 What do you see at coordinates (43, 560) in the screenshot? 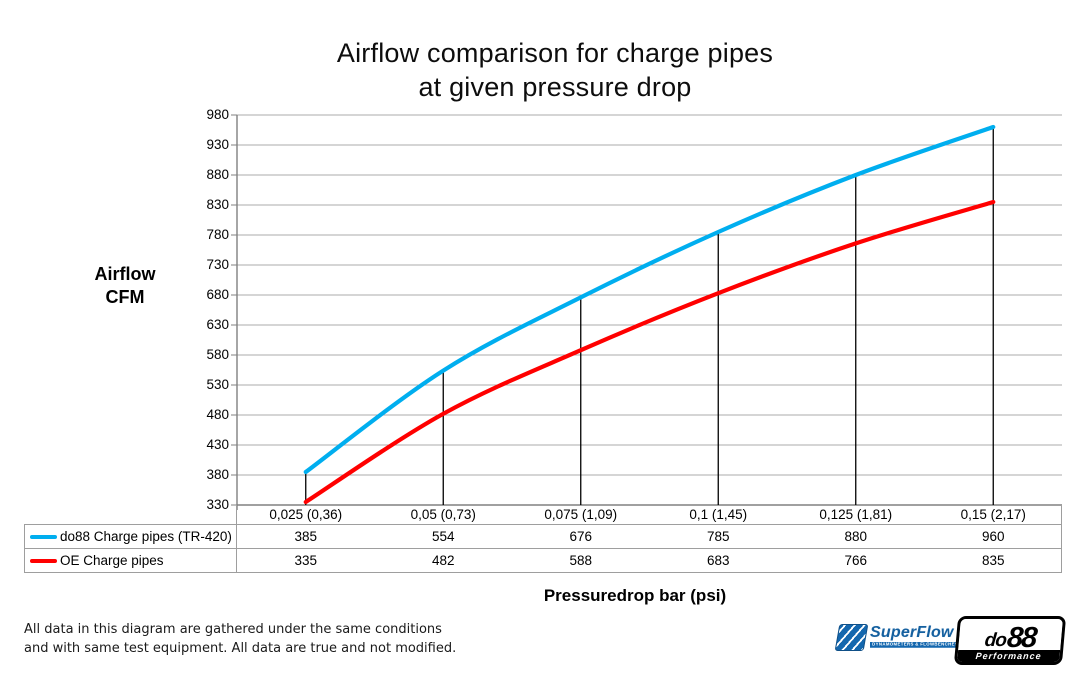
I see `oe-series-swatch` at bounding box center [43, 560].